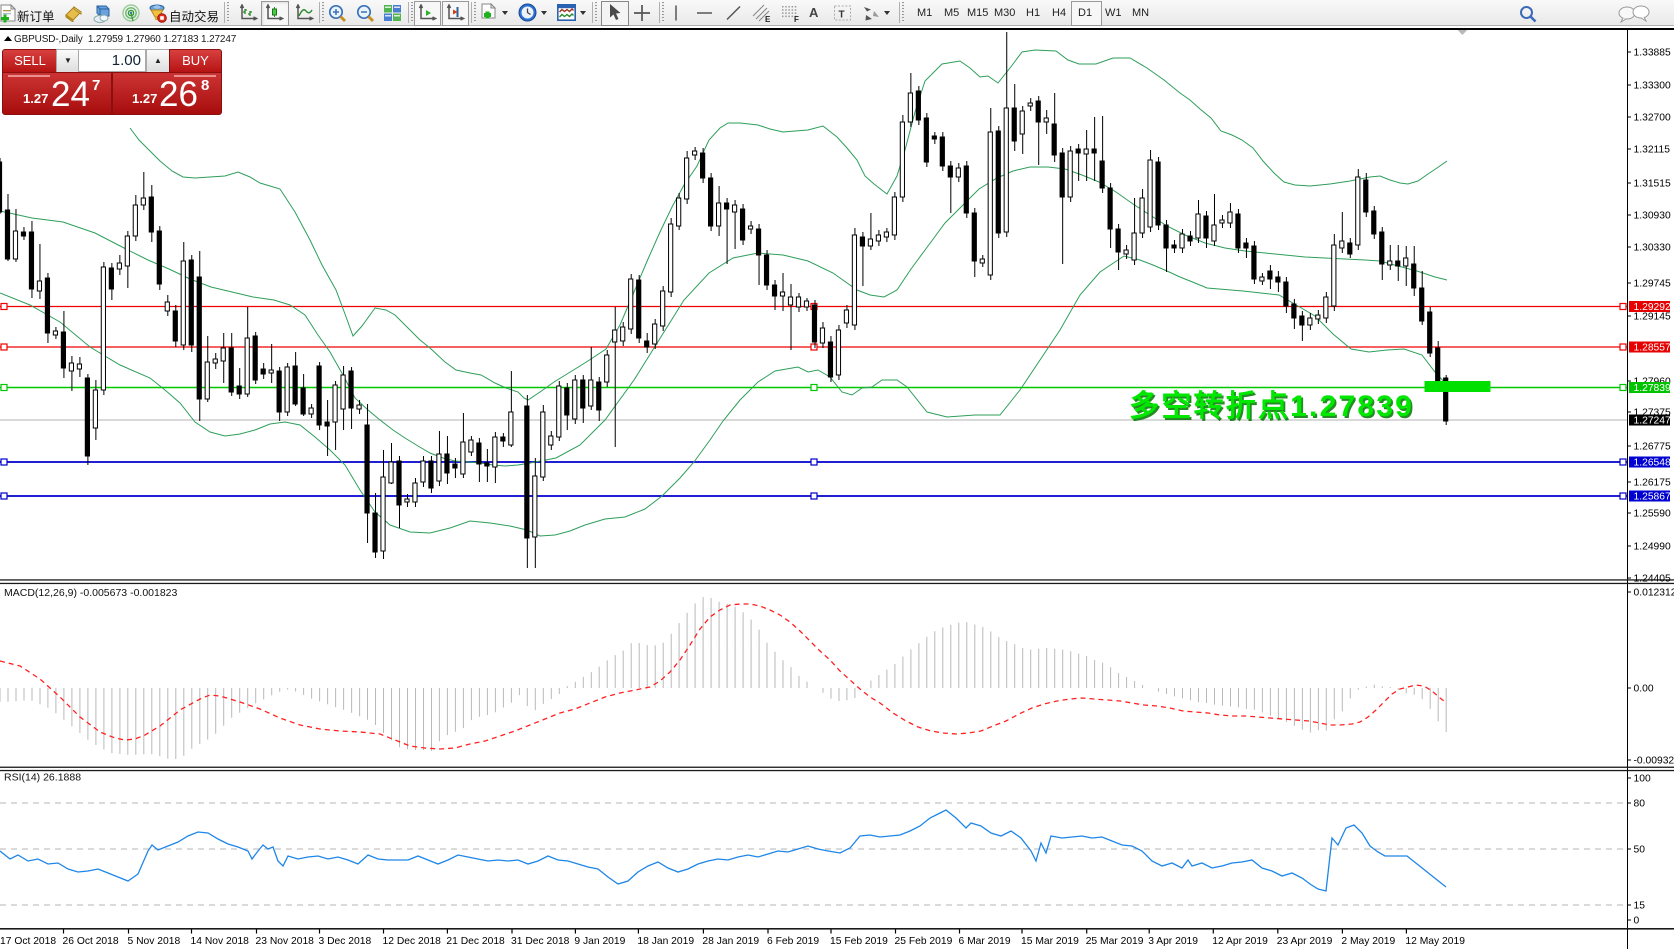 The height and width of the screenshot is (949, 1674). Describe the element at coordinates (842, 15) in the screenshot. I see `svg-text: T` at that location.